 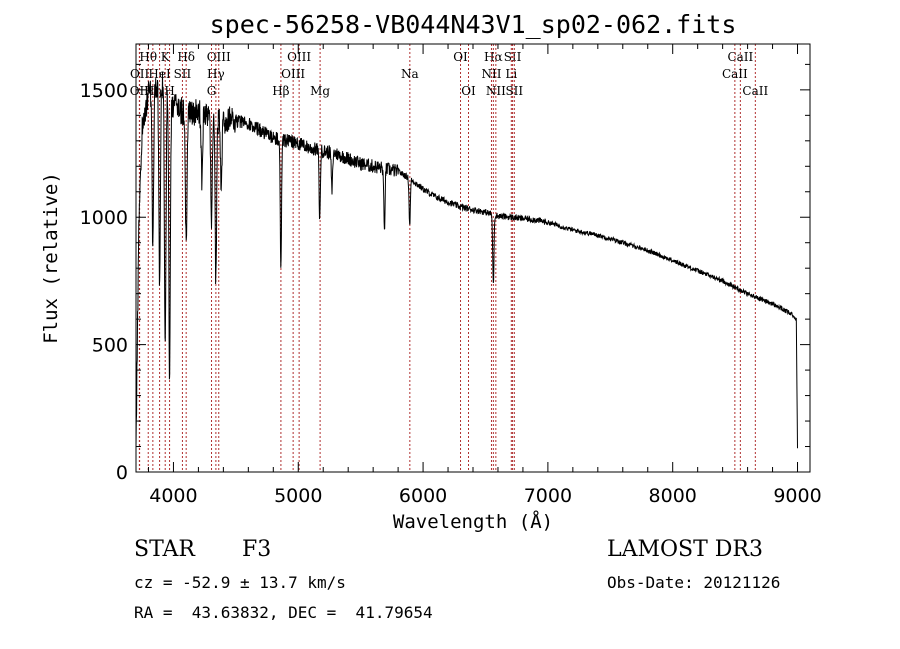 I want to click on line-marker-label: Hγ, so click(x=216, y=74).